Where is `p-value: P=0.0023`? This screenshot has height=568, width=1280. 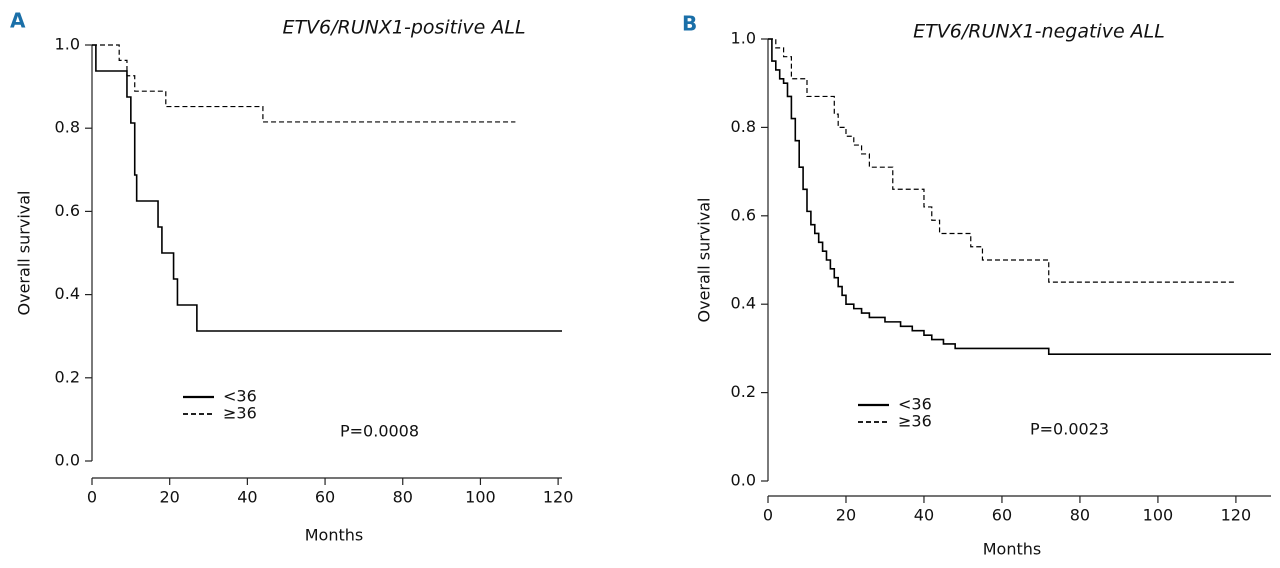 p-value: P=0.0023 is located at coordinates (1069, 429).